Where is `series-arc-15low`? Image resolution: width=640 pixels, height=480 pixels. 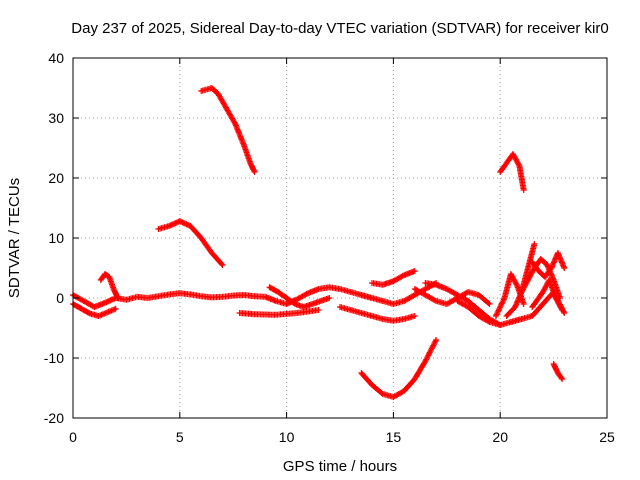 series-arc-15low is located at coordinates (399, 368).